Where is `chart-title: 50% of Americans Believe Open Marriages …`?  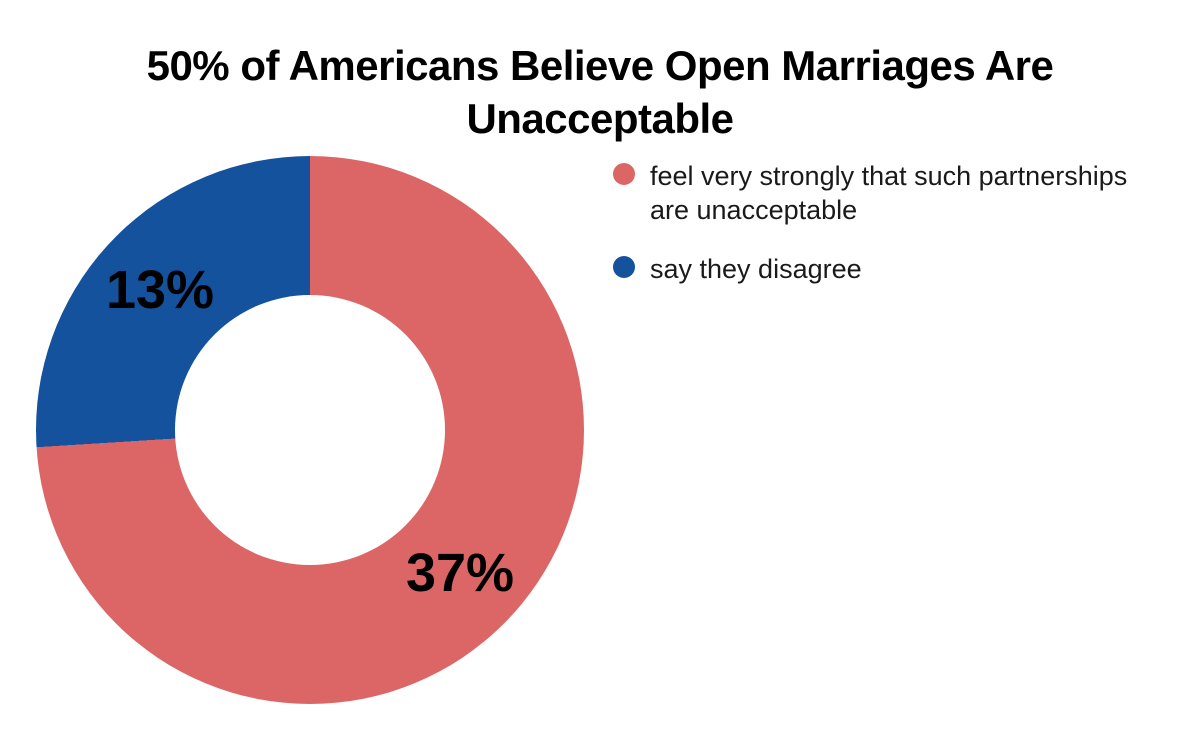
chart-title: 50% of Americans Believe Open Marriages … is located at coordinates (600, 93).